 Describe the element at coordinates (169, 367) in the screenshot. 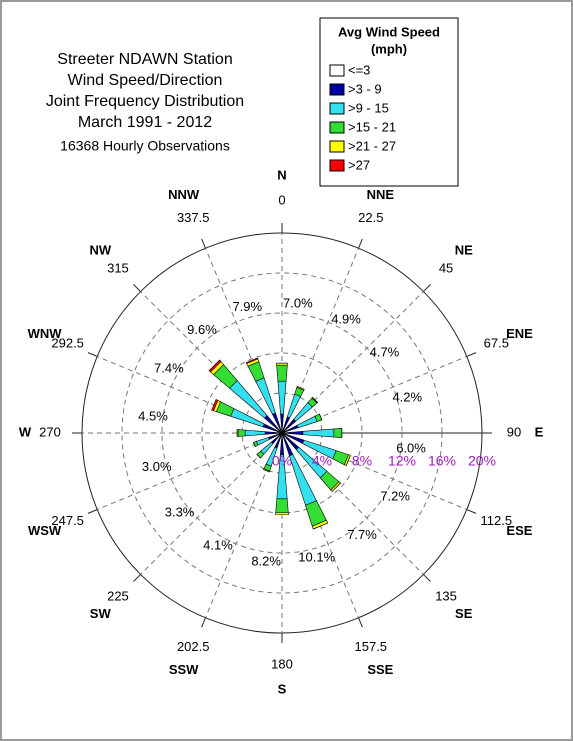

I see `total-label: 7.4%` at that location.